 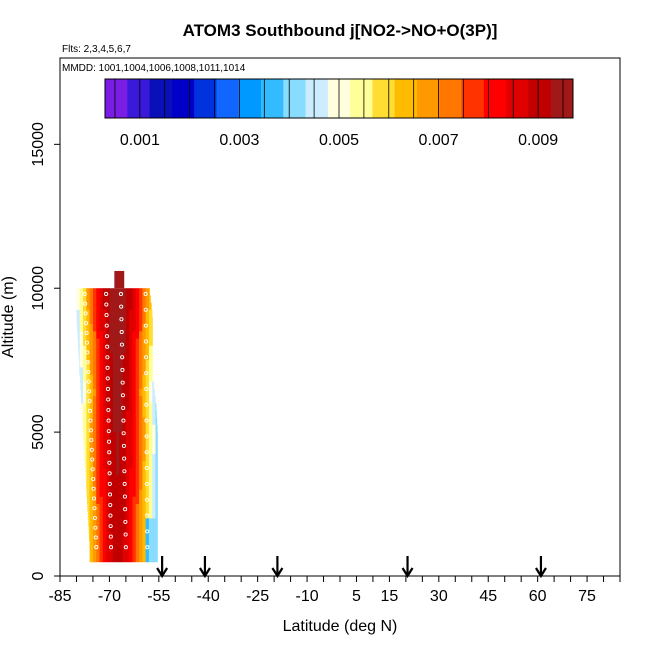 What do you see at coordinates (38, 432) in the screenshot?
I see `y-tick-label: 5000` at bounding box center [38, 432].